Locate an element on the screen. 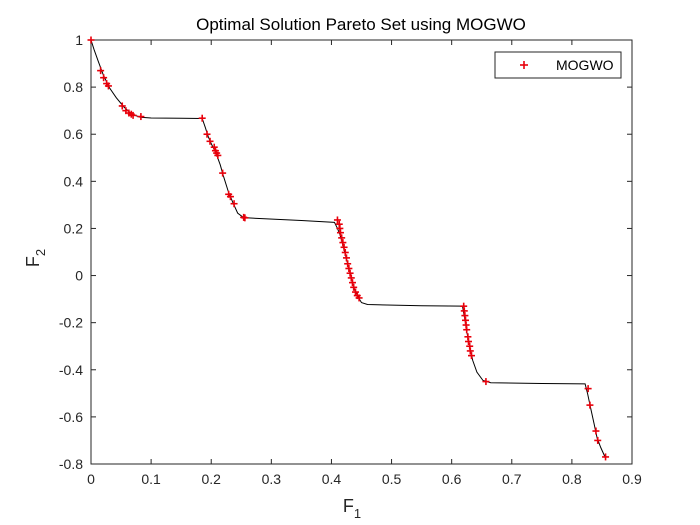 This screenshot has width=700, height=525. x-axis-label-sub: 1 is located at coordinates (357, 513).